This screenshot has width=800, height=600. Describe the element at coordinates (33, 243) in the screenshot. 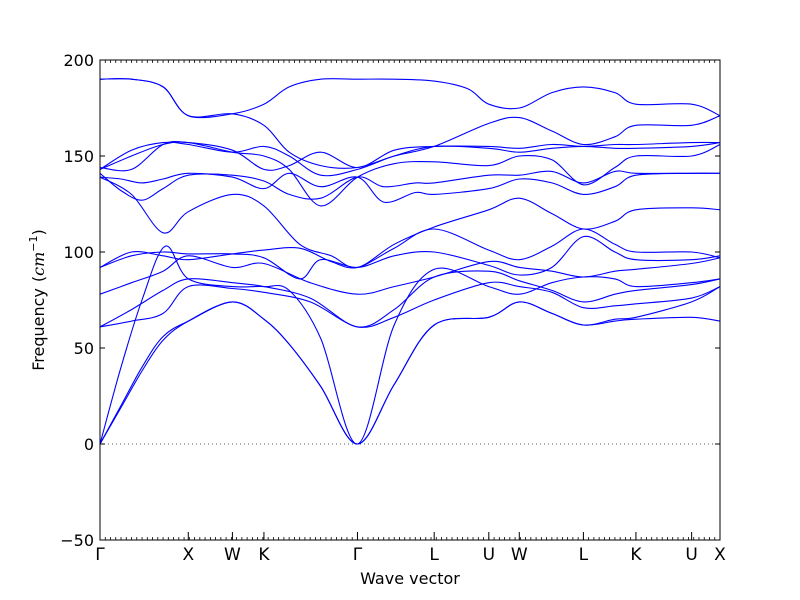

I see `y-axis-label-unit-exponent: −1` at that location.